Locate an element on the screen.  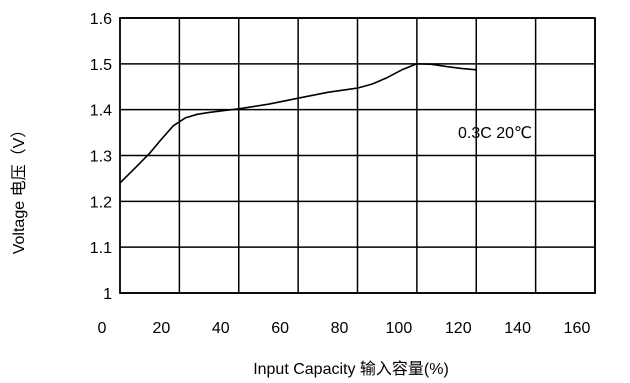
y-tick-label: 1 is located at coordinates (107, 294).